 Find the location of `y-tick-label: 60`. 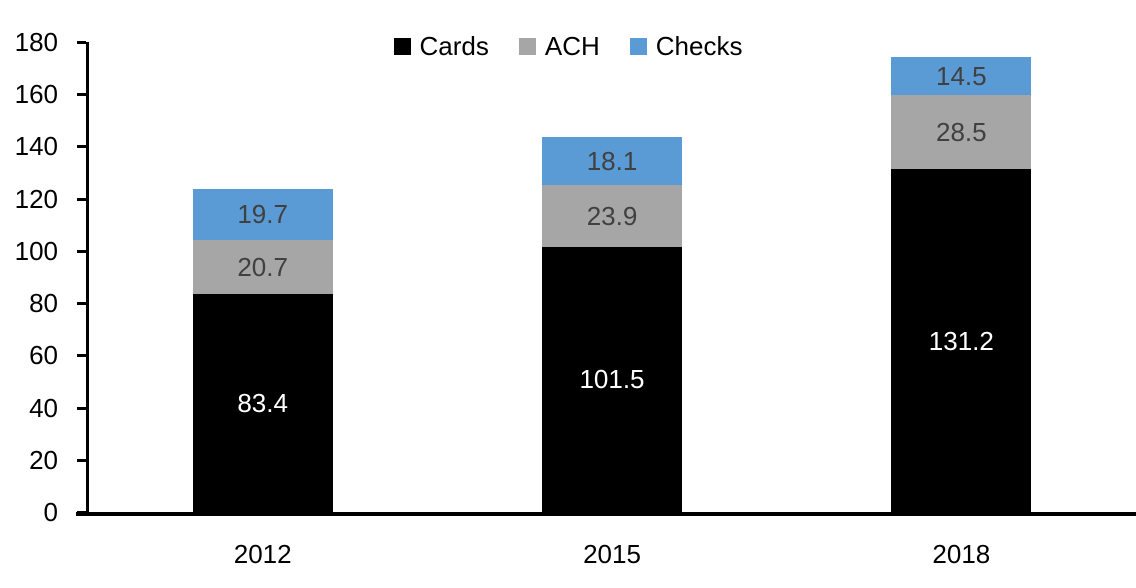

y-tick-label: 60 is located at coordinates (43, 355).